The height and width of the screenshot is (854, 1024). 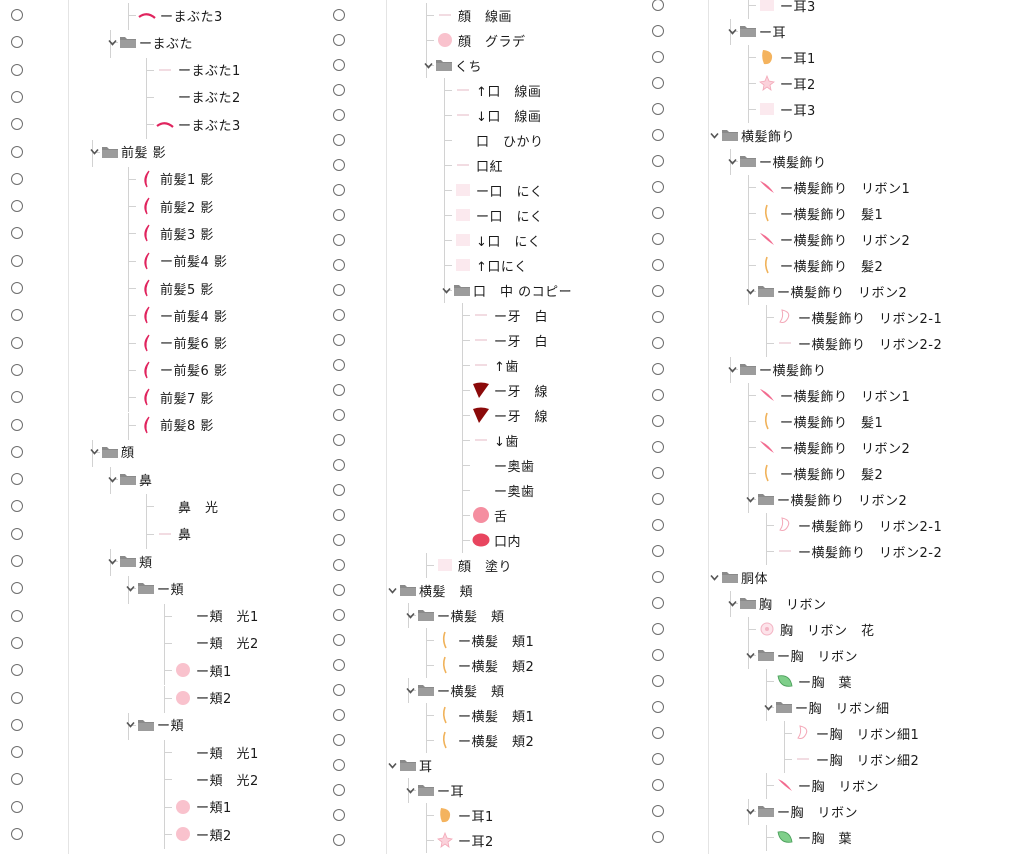 What do you see at coordinates (495, 365) in the screenshot?
I see `layer-item: ↑歯` at bounding box center [495, 365].